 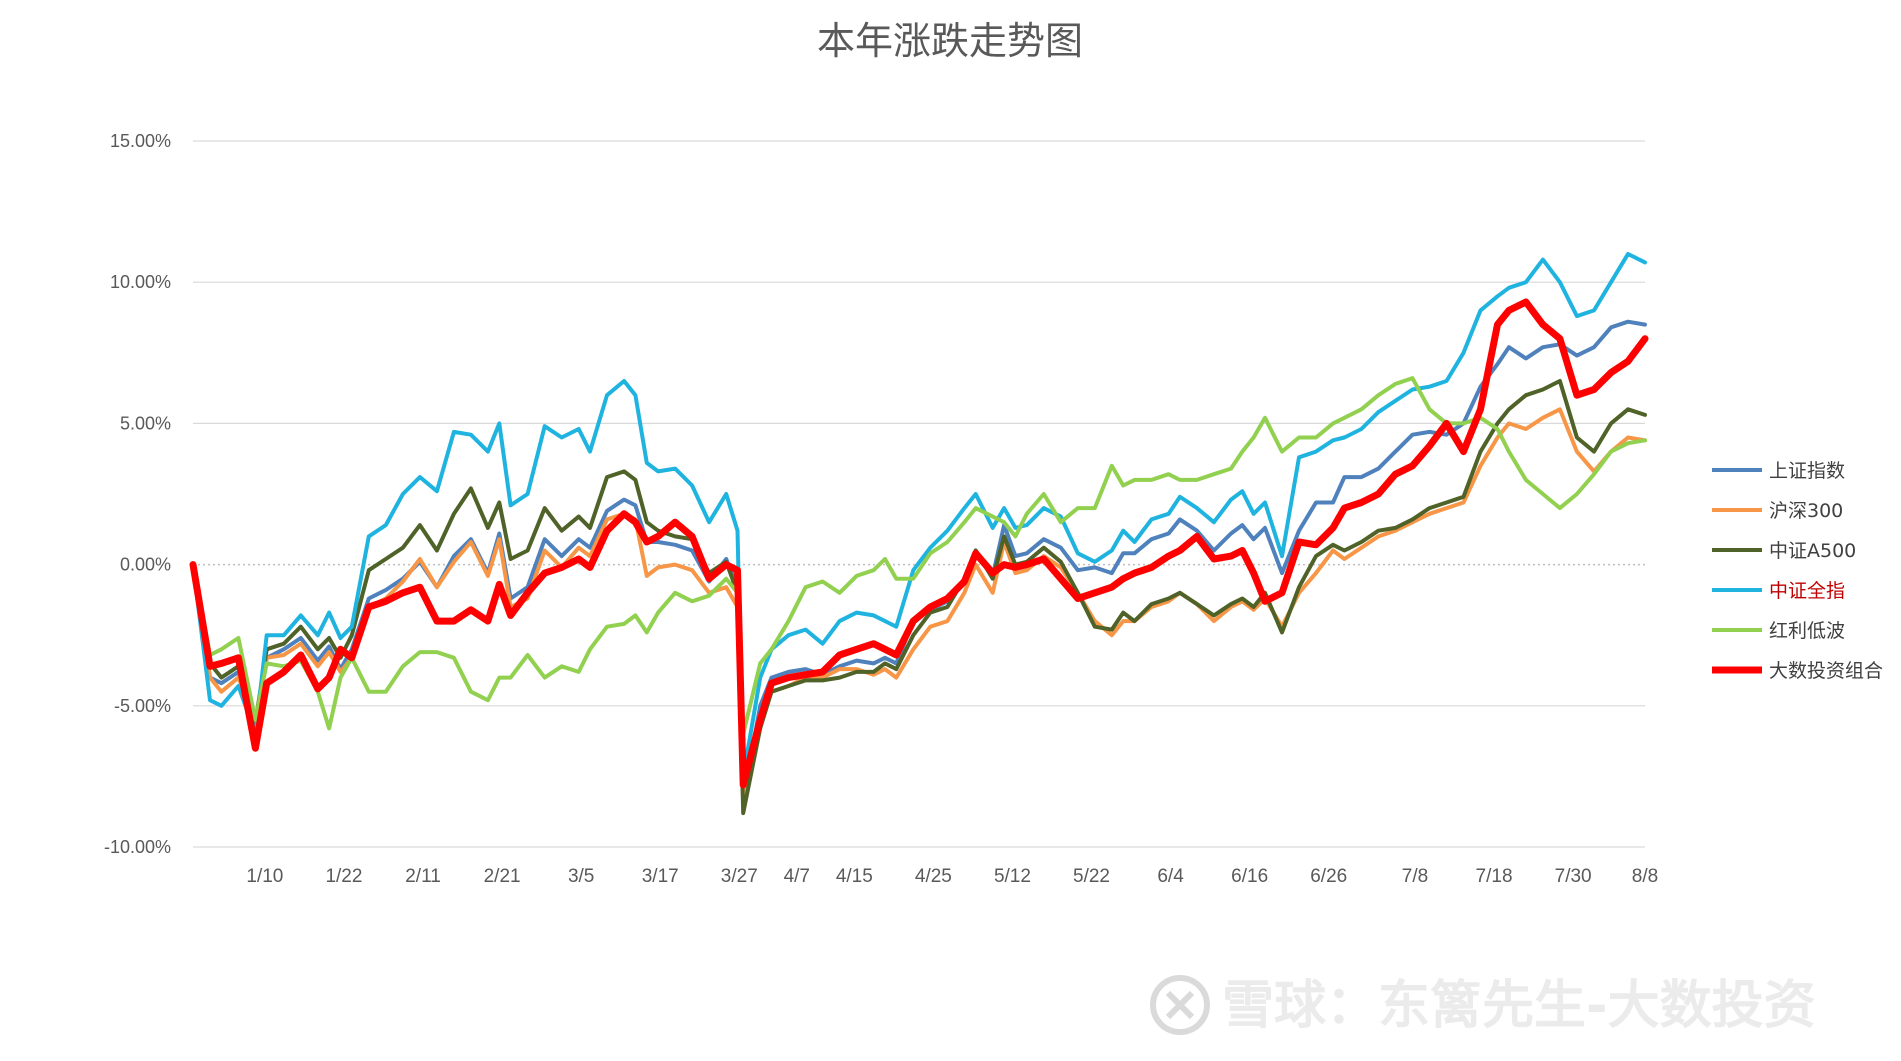 I want to click on x-tick-label: 4/7, so click(x=797, y=876).